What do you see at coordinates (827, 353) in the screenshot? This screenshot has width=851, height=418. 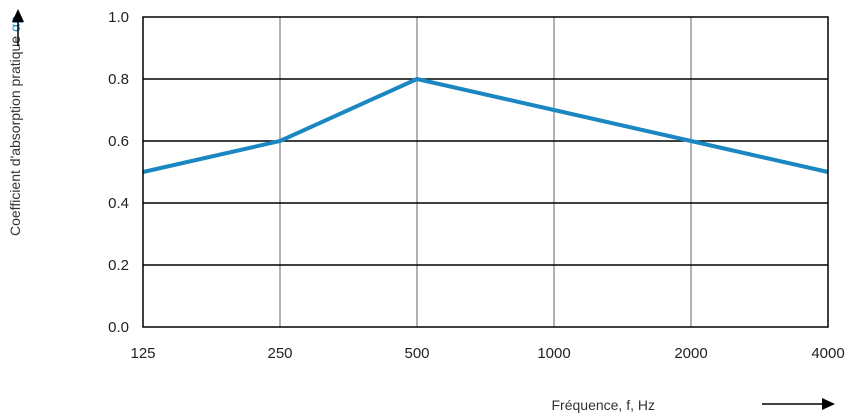 I see `x-tick-label: 4000` at bounding box center [827, 353].